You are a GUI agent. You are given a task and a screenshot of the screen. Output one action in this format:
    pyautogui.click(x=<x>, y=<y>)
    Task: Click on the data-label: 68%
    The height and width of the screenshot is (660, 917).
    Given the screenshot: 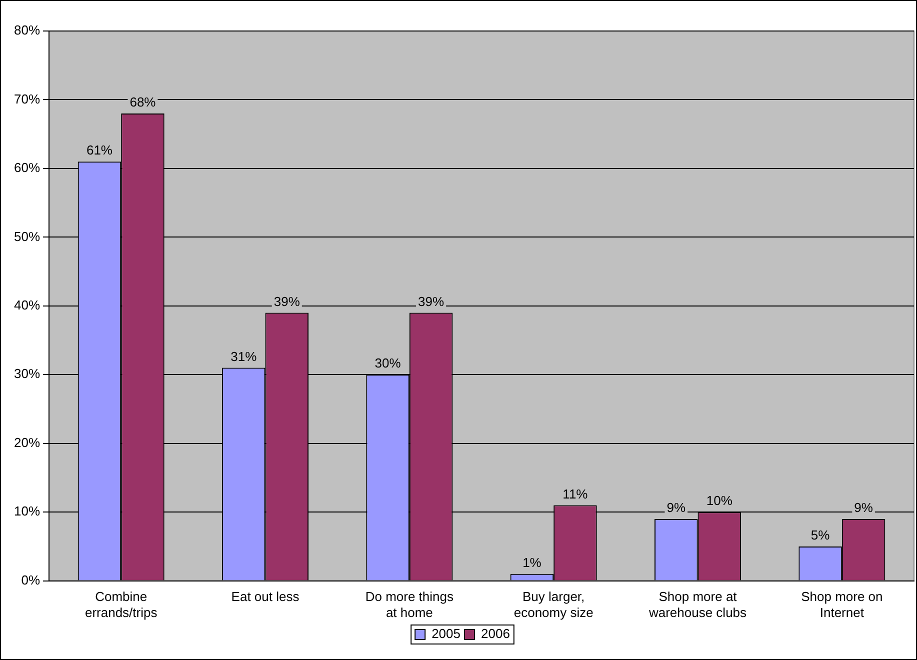 What is the action you would take?
    pyautogui.click(x=143, y=102)
    